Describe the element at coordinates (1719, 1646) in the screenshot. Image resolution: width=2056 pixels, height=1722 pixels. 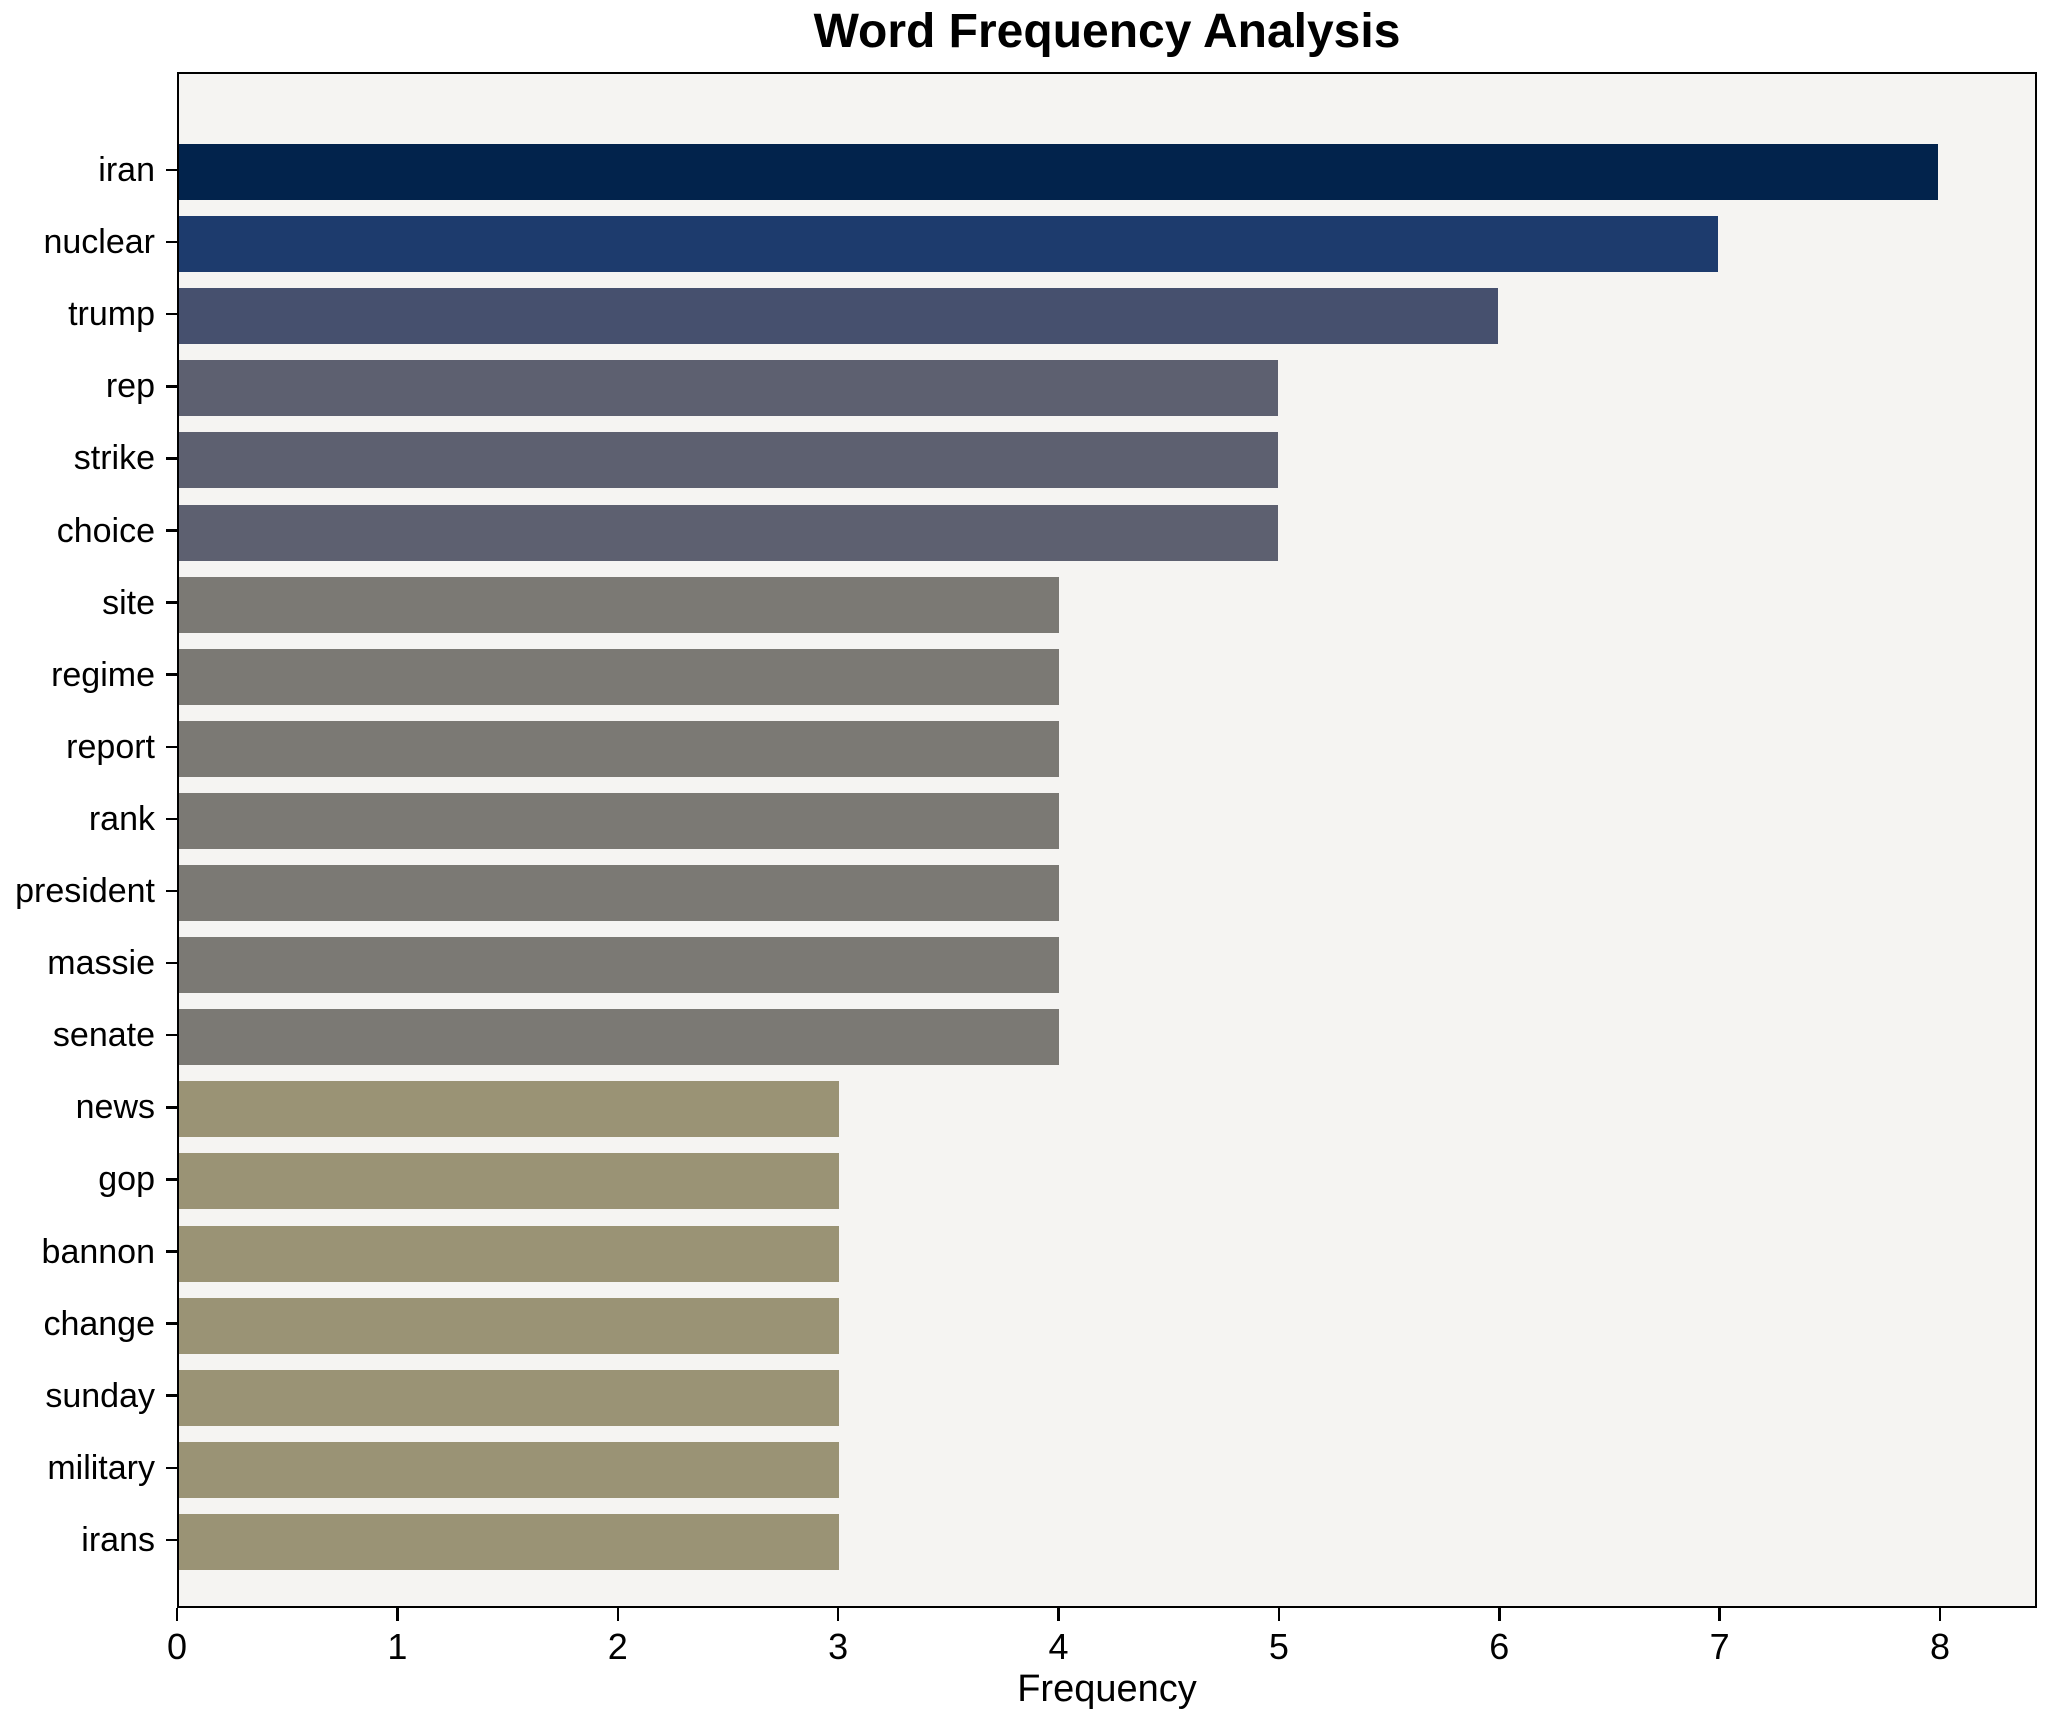
I see `x-tick-label-7: 7` at that location.